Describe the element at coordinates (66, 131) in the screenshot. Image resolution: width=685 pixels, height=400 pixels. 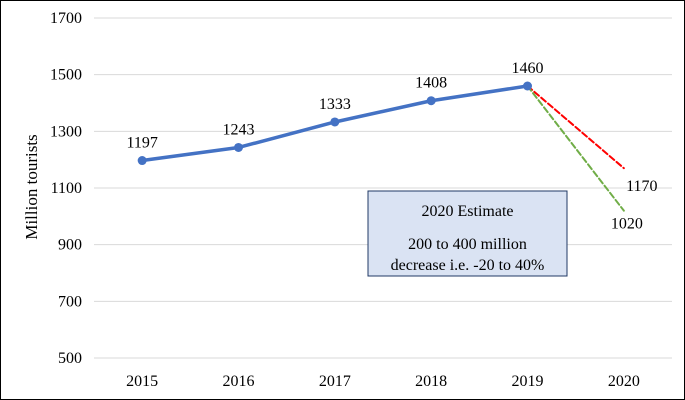
I see `y-tick-label: 1300` at that location.